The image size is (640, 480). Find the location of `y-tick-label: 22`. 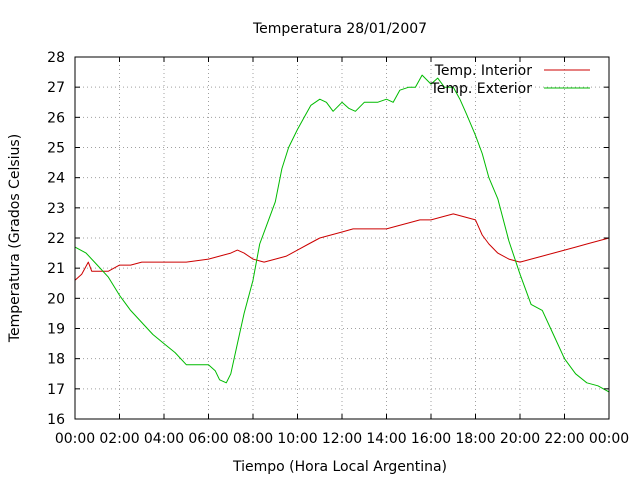

y-tick-label: 22 is located at coordinates (56, 239).